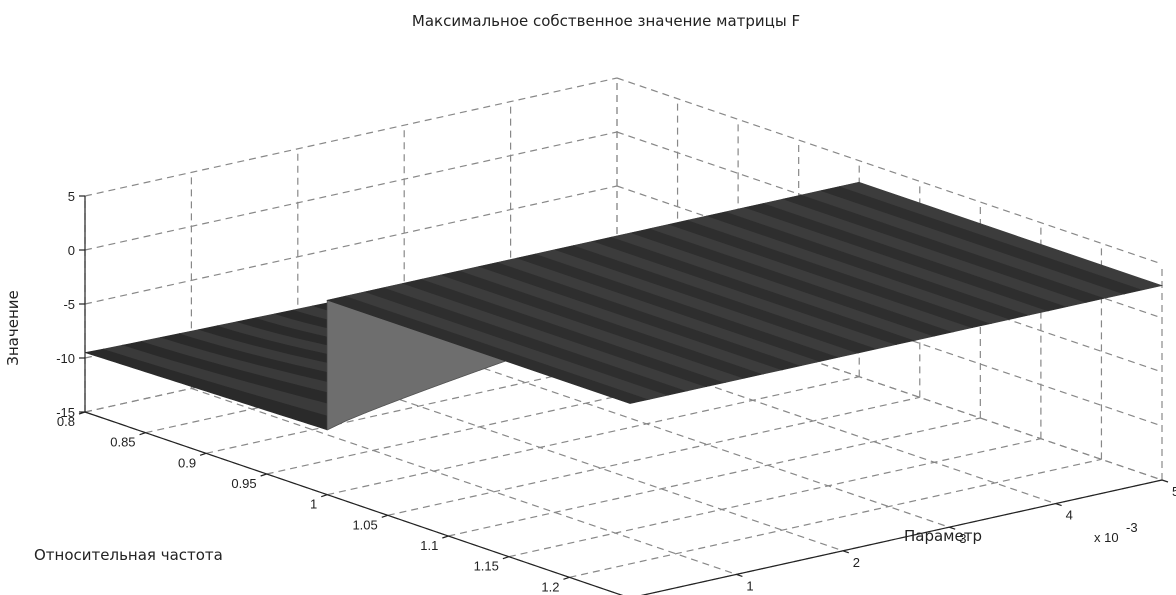 This screenshot has width=1176, height=595. I want to click on y-tick-label: 1, so click(749, 585).